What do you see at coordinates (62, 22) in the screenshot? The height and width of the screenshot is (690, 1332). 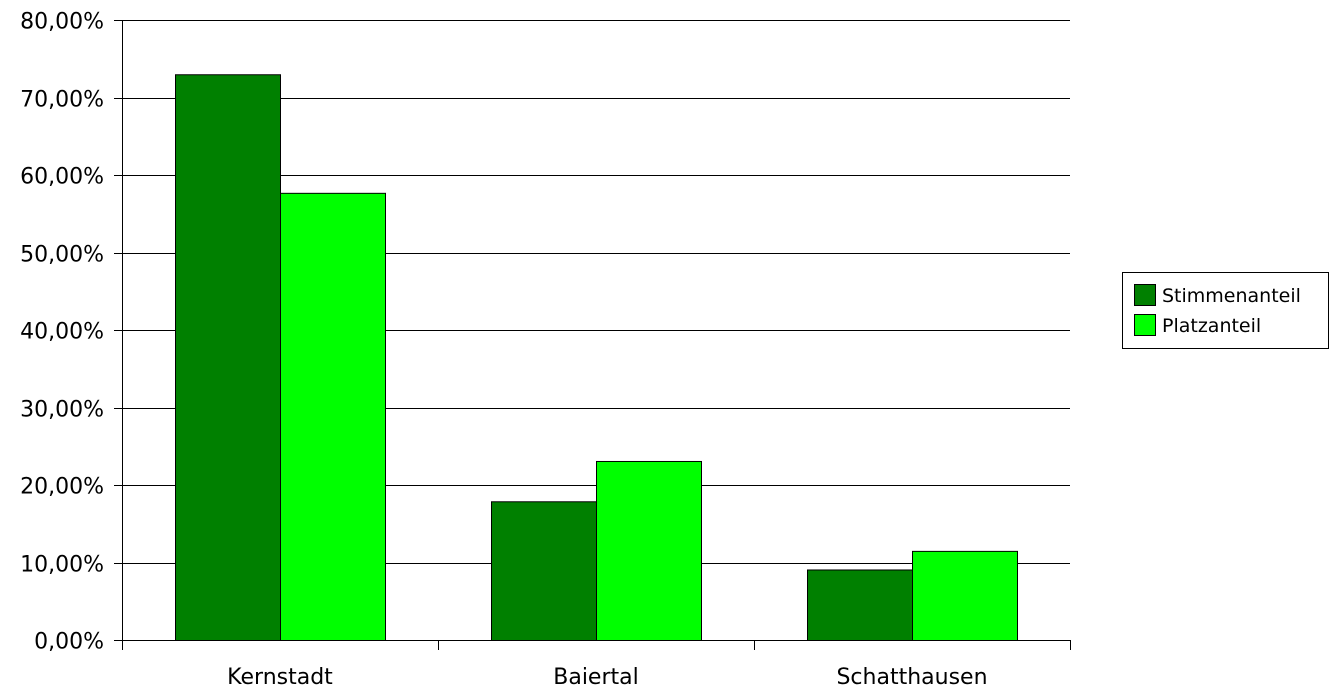 I see `y-tick-label: 80,00%` at bounding box center [62, 22].